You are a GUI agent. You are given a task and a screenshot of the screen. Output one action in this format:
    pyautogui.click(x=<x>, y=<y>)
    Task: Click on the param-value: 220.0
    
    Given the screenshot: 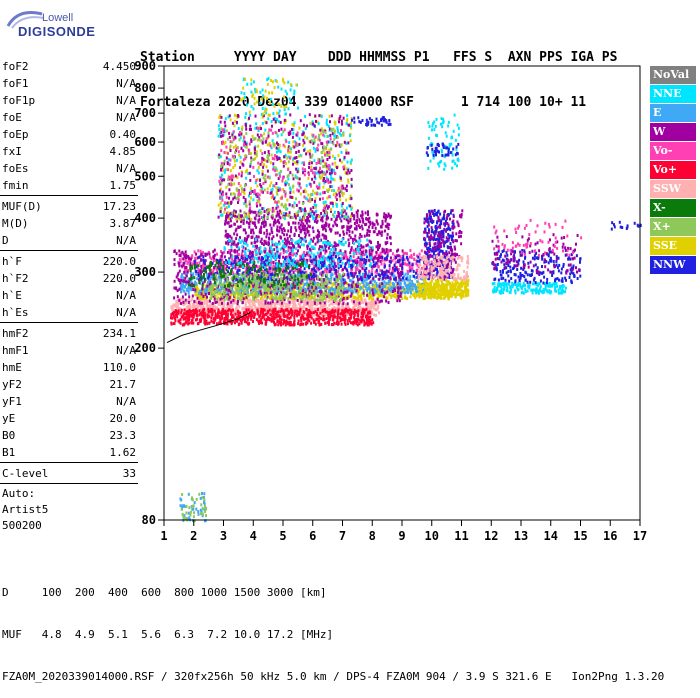 What is the action you would take?
    pyautogui.click(x=119, y=278)
    